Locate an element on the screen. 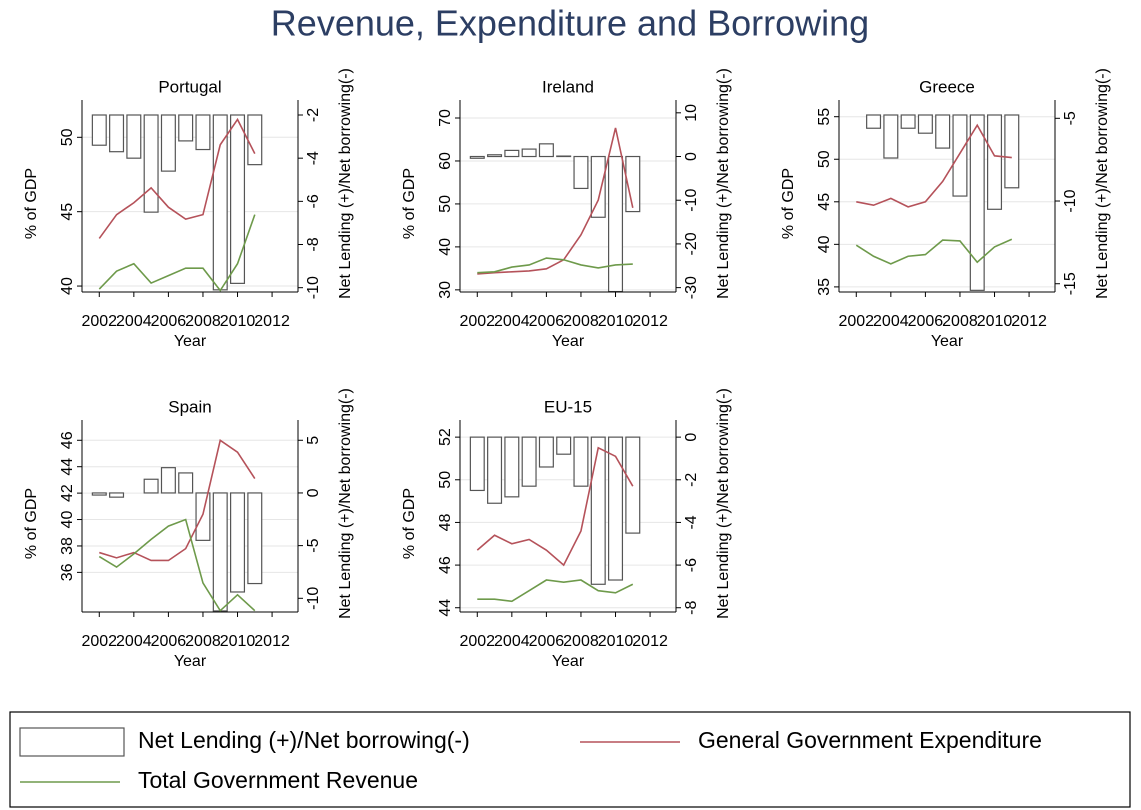 The width and height of the screenshot is (1141, 810). y-tick-label: 36 is located at coordinates (67, 572).